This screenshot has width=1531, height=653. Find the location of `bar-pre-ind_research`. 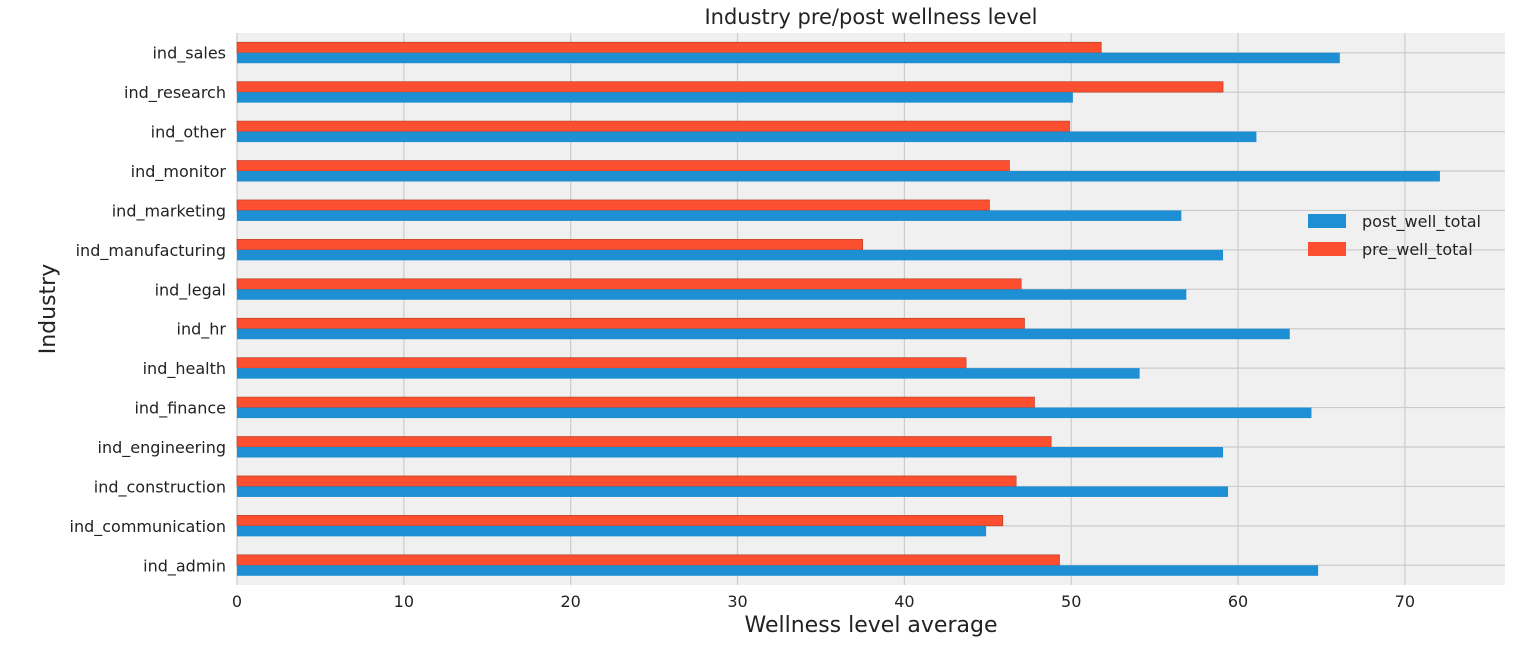

bar-pre-ind_research is located at coordinates (730, 87).